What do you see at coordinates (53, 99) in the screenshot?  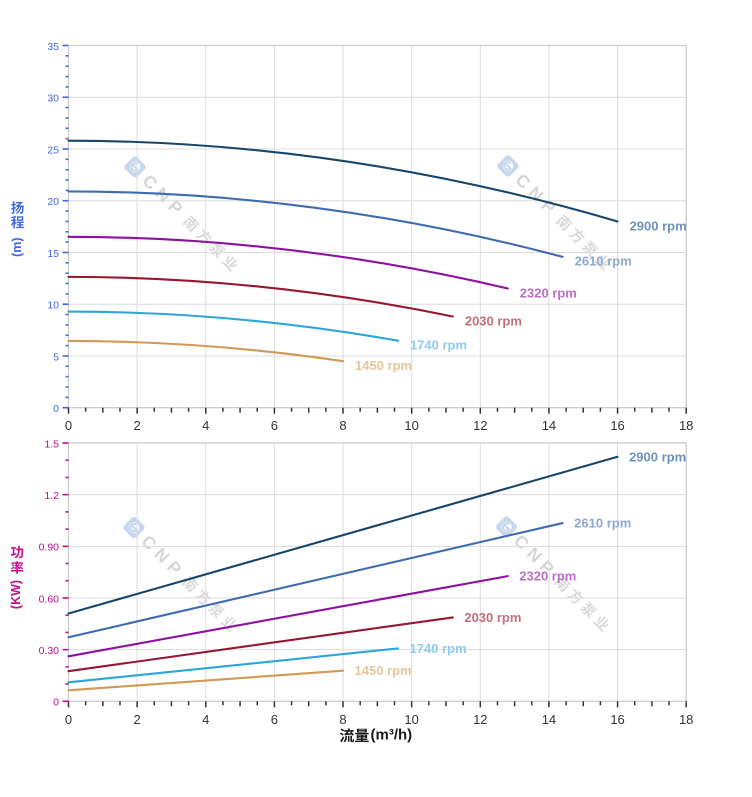 I see `svg-text: 30` at bounding box center [53, 99].